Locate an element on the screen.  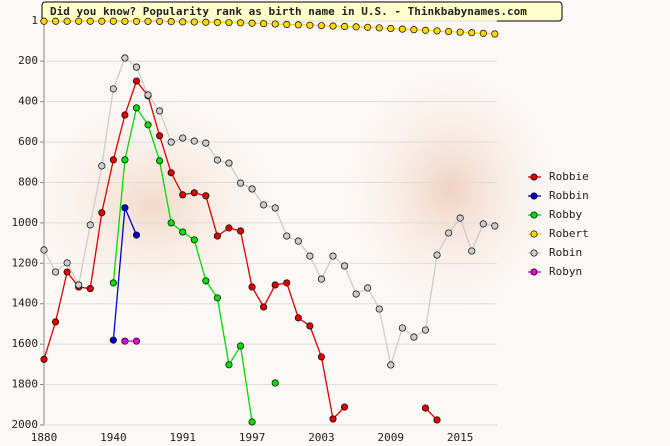
x-tick-label: 2015 is located at coordinates (460, 437).